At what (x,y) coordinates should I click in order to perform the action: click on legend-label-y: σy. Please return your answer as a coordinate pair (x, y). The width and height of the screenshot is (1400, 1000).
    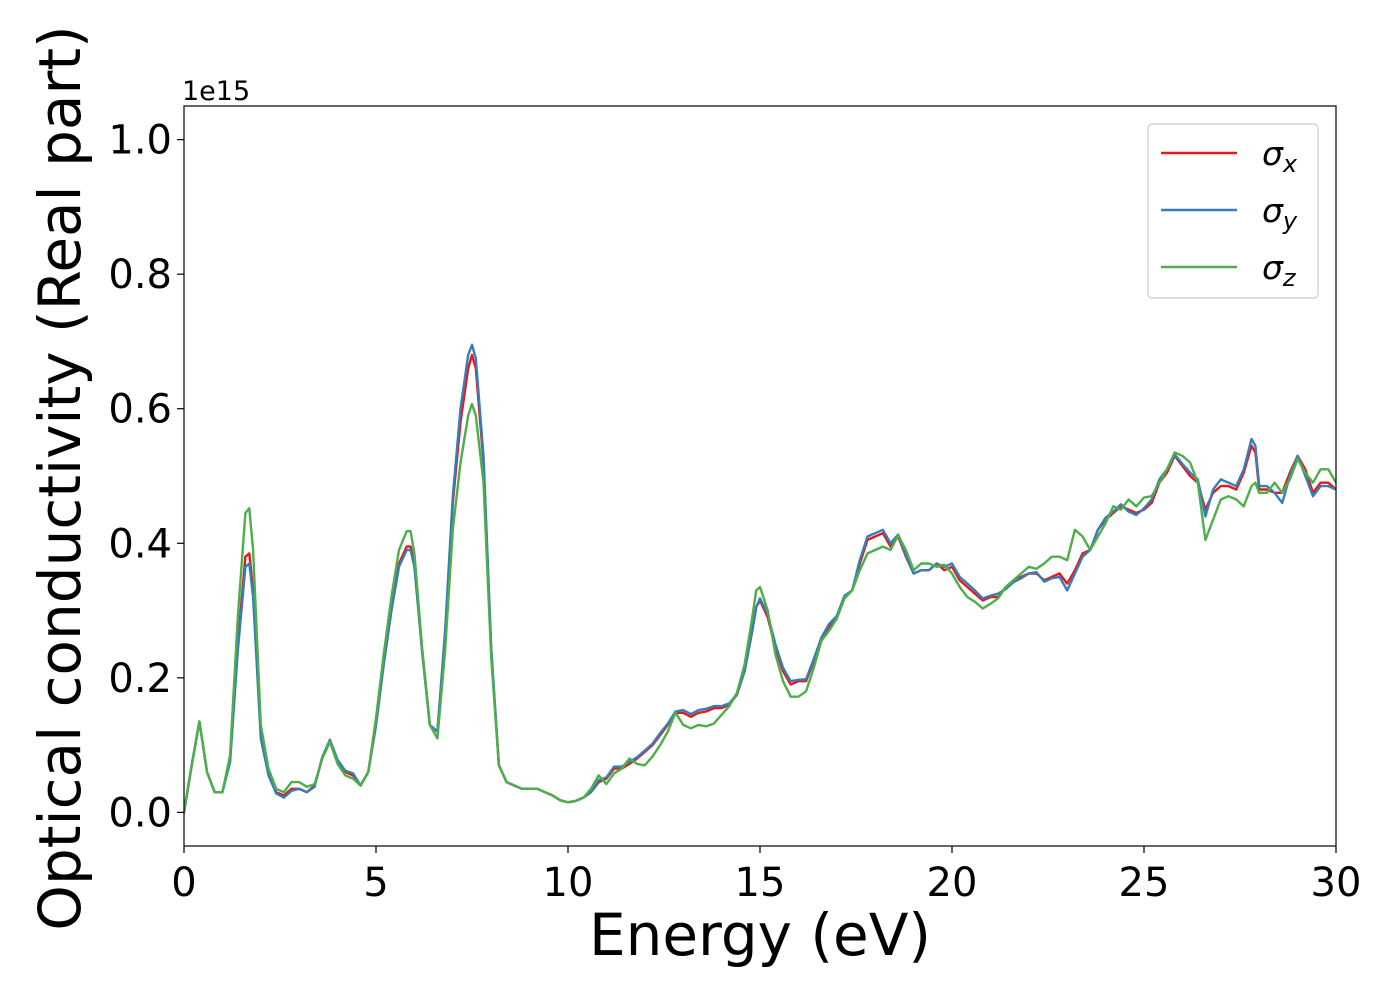
    Looking at the image, I should click on (1280, 213).